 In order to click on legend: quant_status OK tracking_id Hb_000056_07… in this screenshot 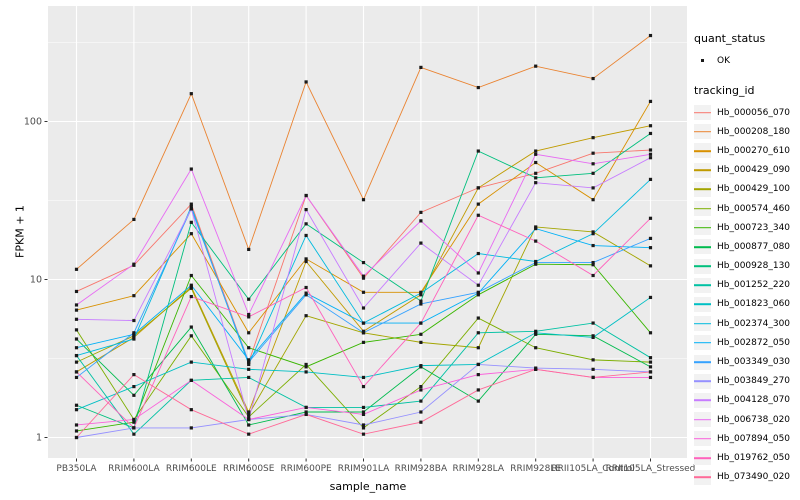, I will do `click(747, 243)`.